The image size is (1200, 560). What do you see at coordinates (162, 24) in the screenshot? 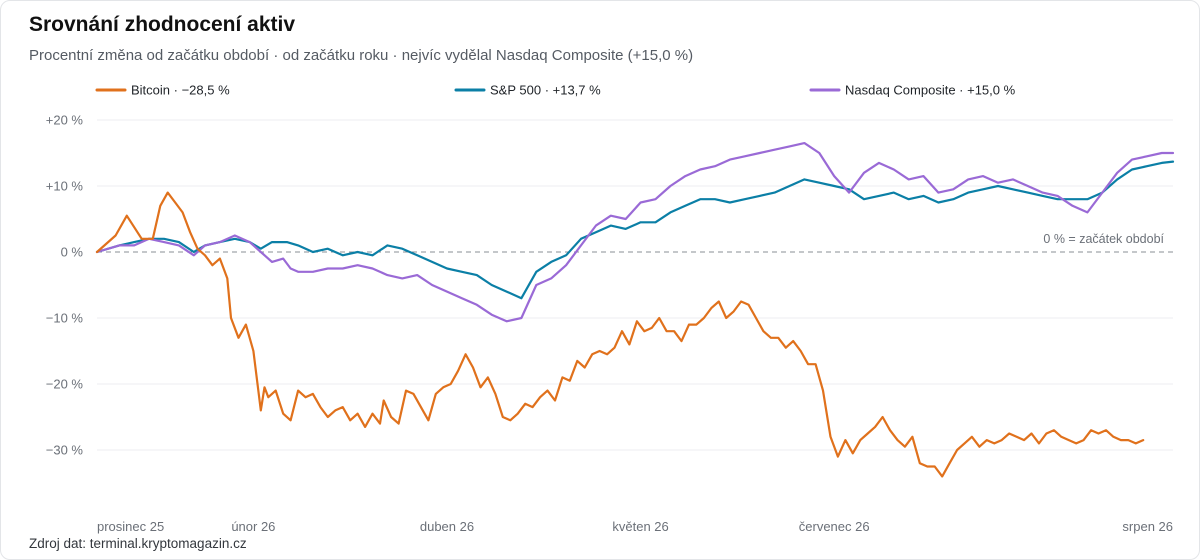
I see `chart-title: Srovnání zhodnocení aktiv` at bounding box center [162, 24].